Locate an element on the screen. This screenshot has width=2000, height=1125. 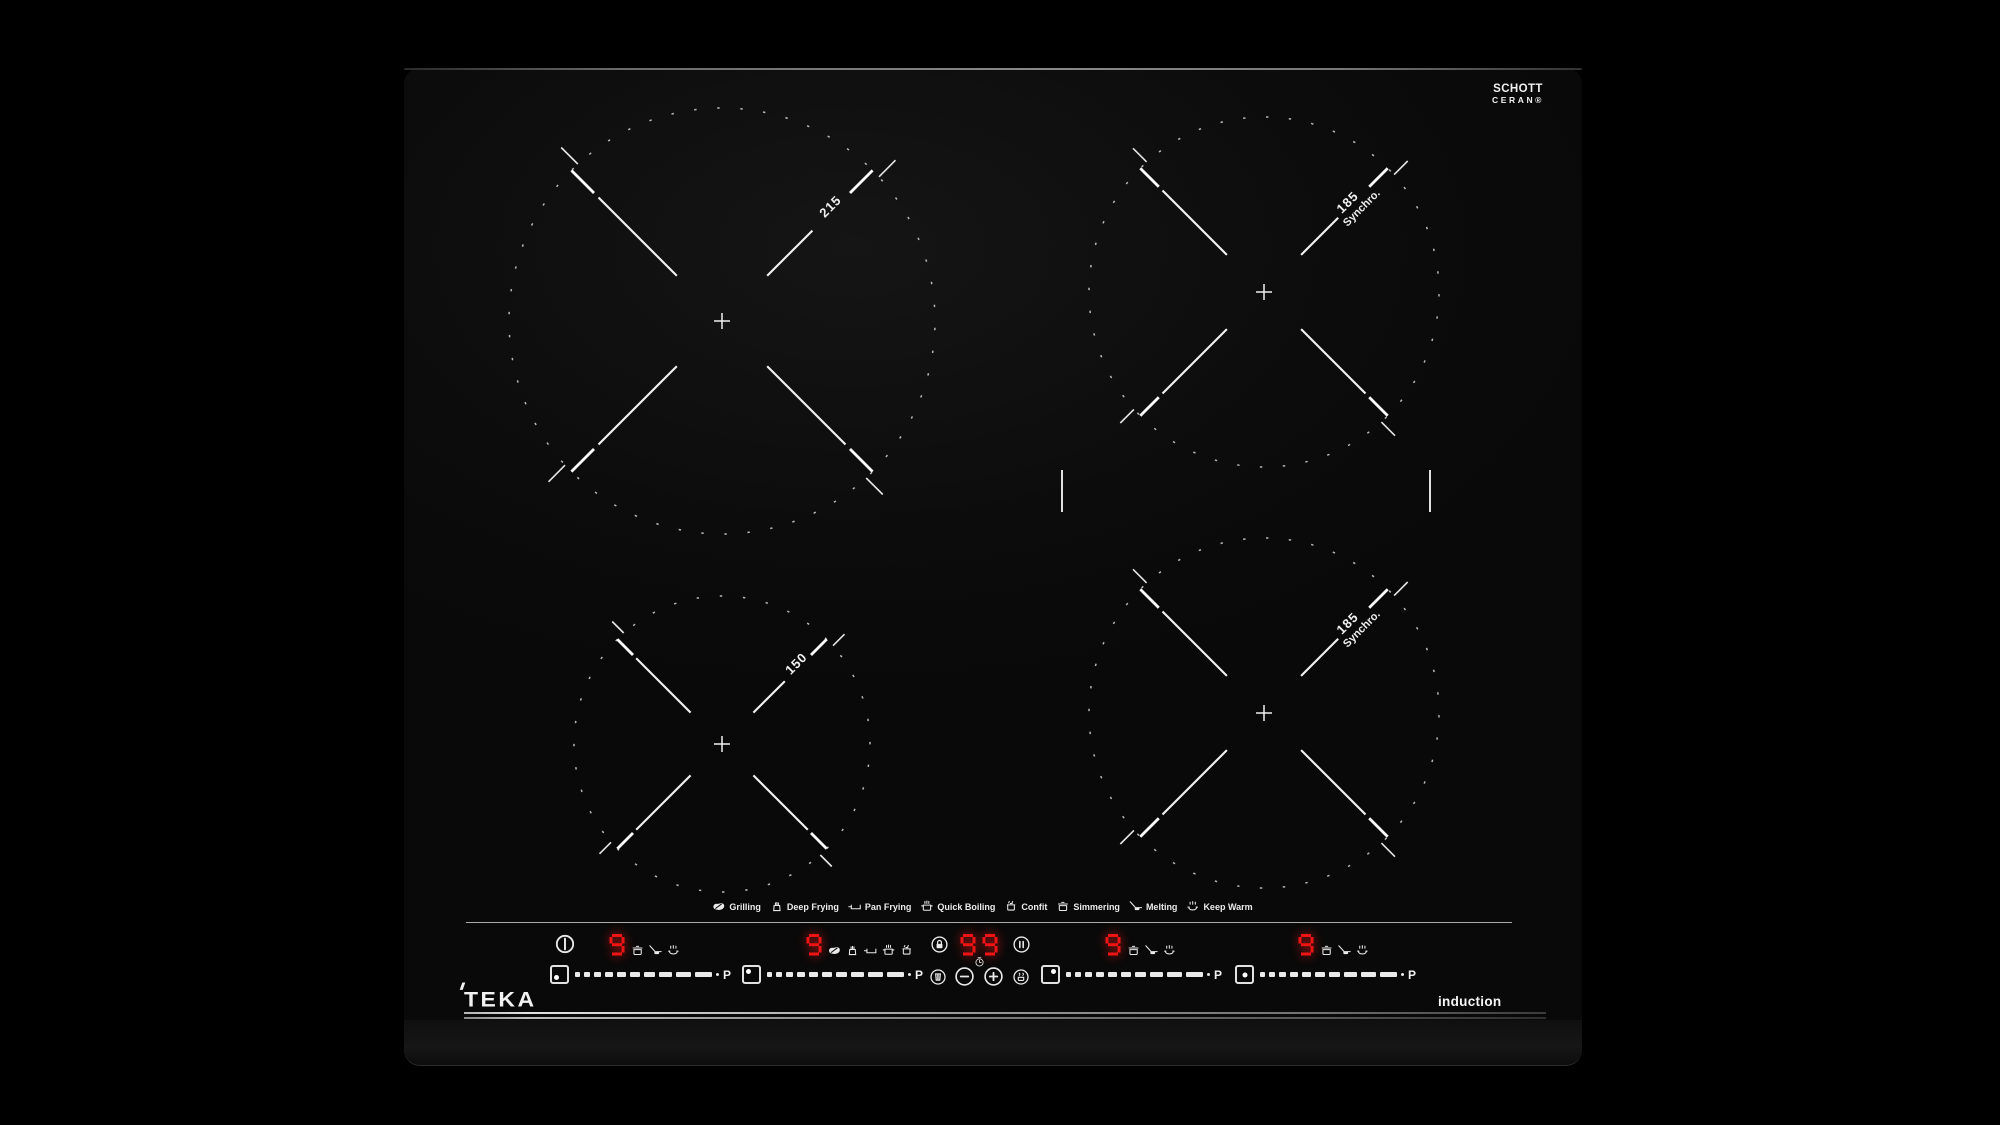
zone-select-front-left is located at coordinates (559, 974).